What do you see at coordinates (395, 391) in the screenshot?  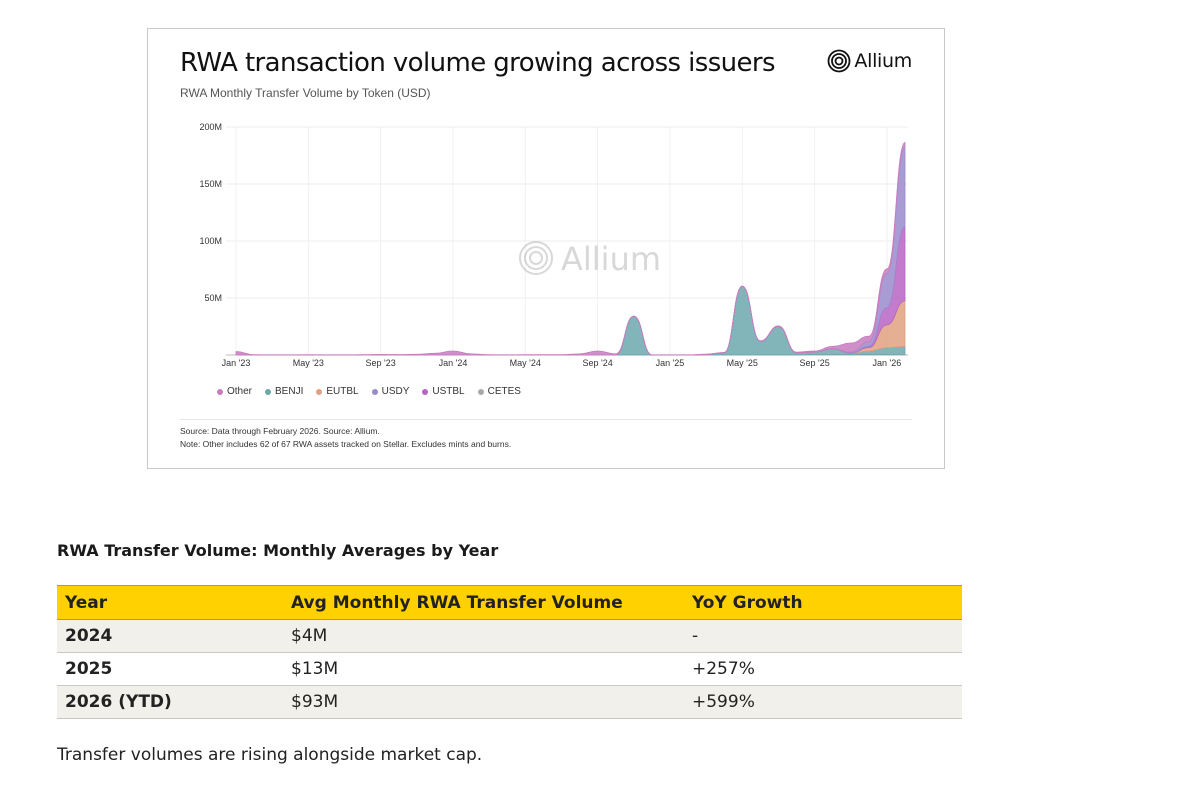 I see `legend-label: USDY` at bounding box center [395, 391].